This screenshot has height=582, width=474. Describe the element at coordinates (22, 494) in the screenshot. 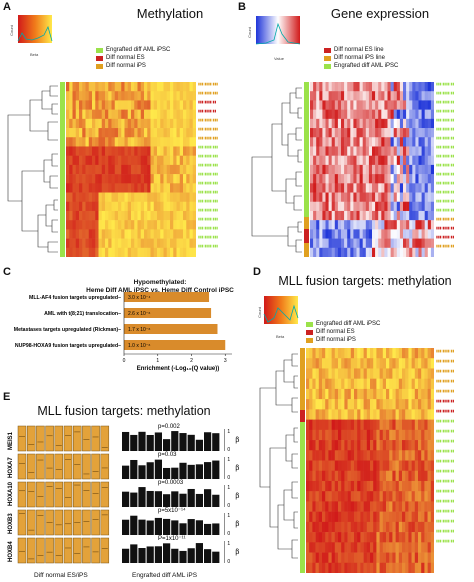

I see `profile-box` at that location.